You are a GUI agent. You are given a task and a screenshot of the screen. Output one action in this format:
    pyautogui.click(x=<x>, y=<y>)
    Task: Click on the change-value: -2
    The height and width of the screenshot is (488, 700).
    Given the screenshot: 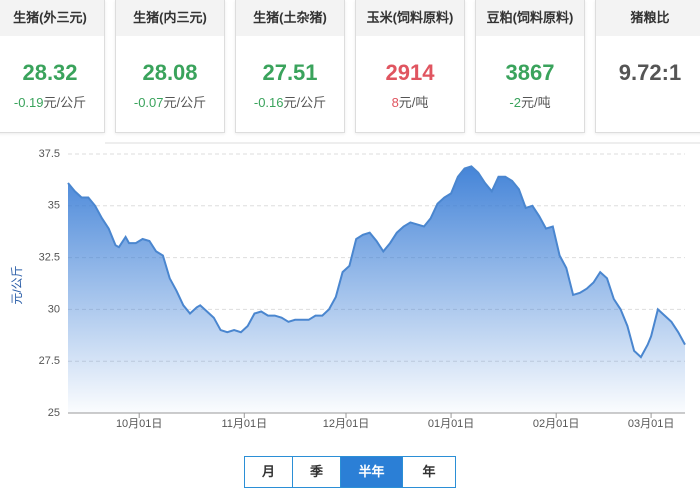 What is the action you would take?
    pyautogui.click(x=515, y=102)
    